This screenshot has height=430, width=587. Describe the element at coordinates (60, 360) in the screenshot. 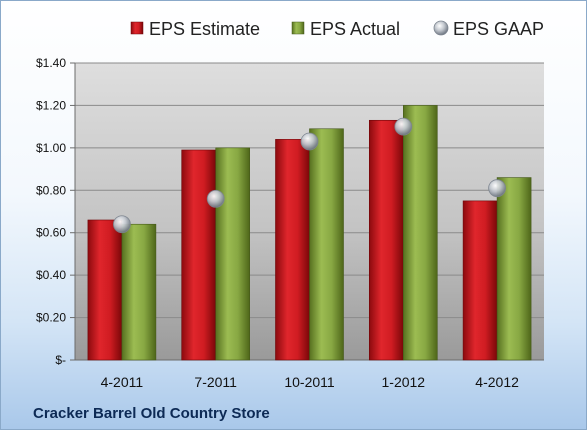

I see `y-tick-label: $-` at that location.